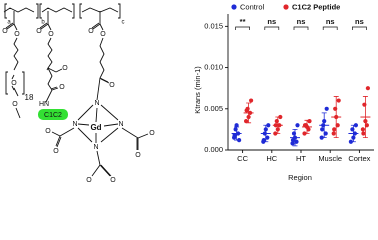 The height and width of the screenshot is (240, 378). What do you see at coordinates (123, 23) in the screenshot?
I see `atom-label: c` at bounding box center [123, 23].